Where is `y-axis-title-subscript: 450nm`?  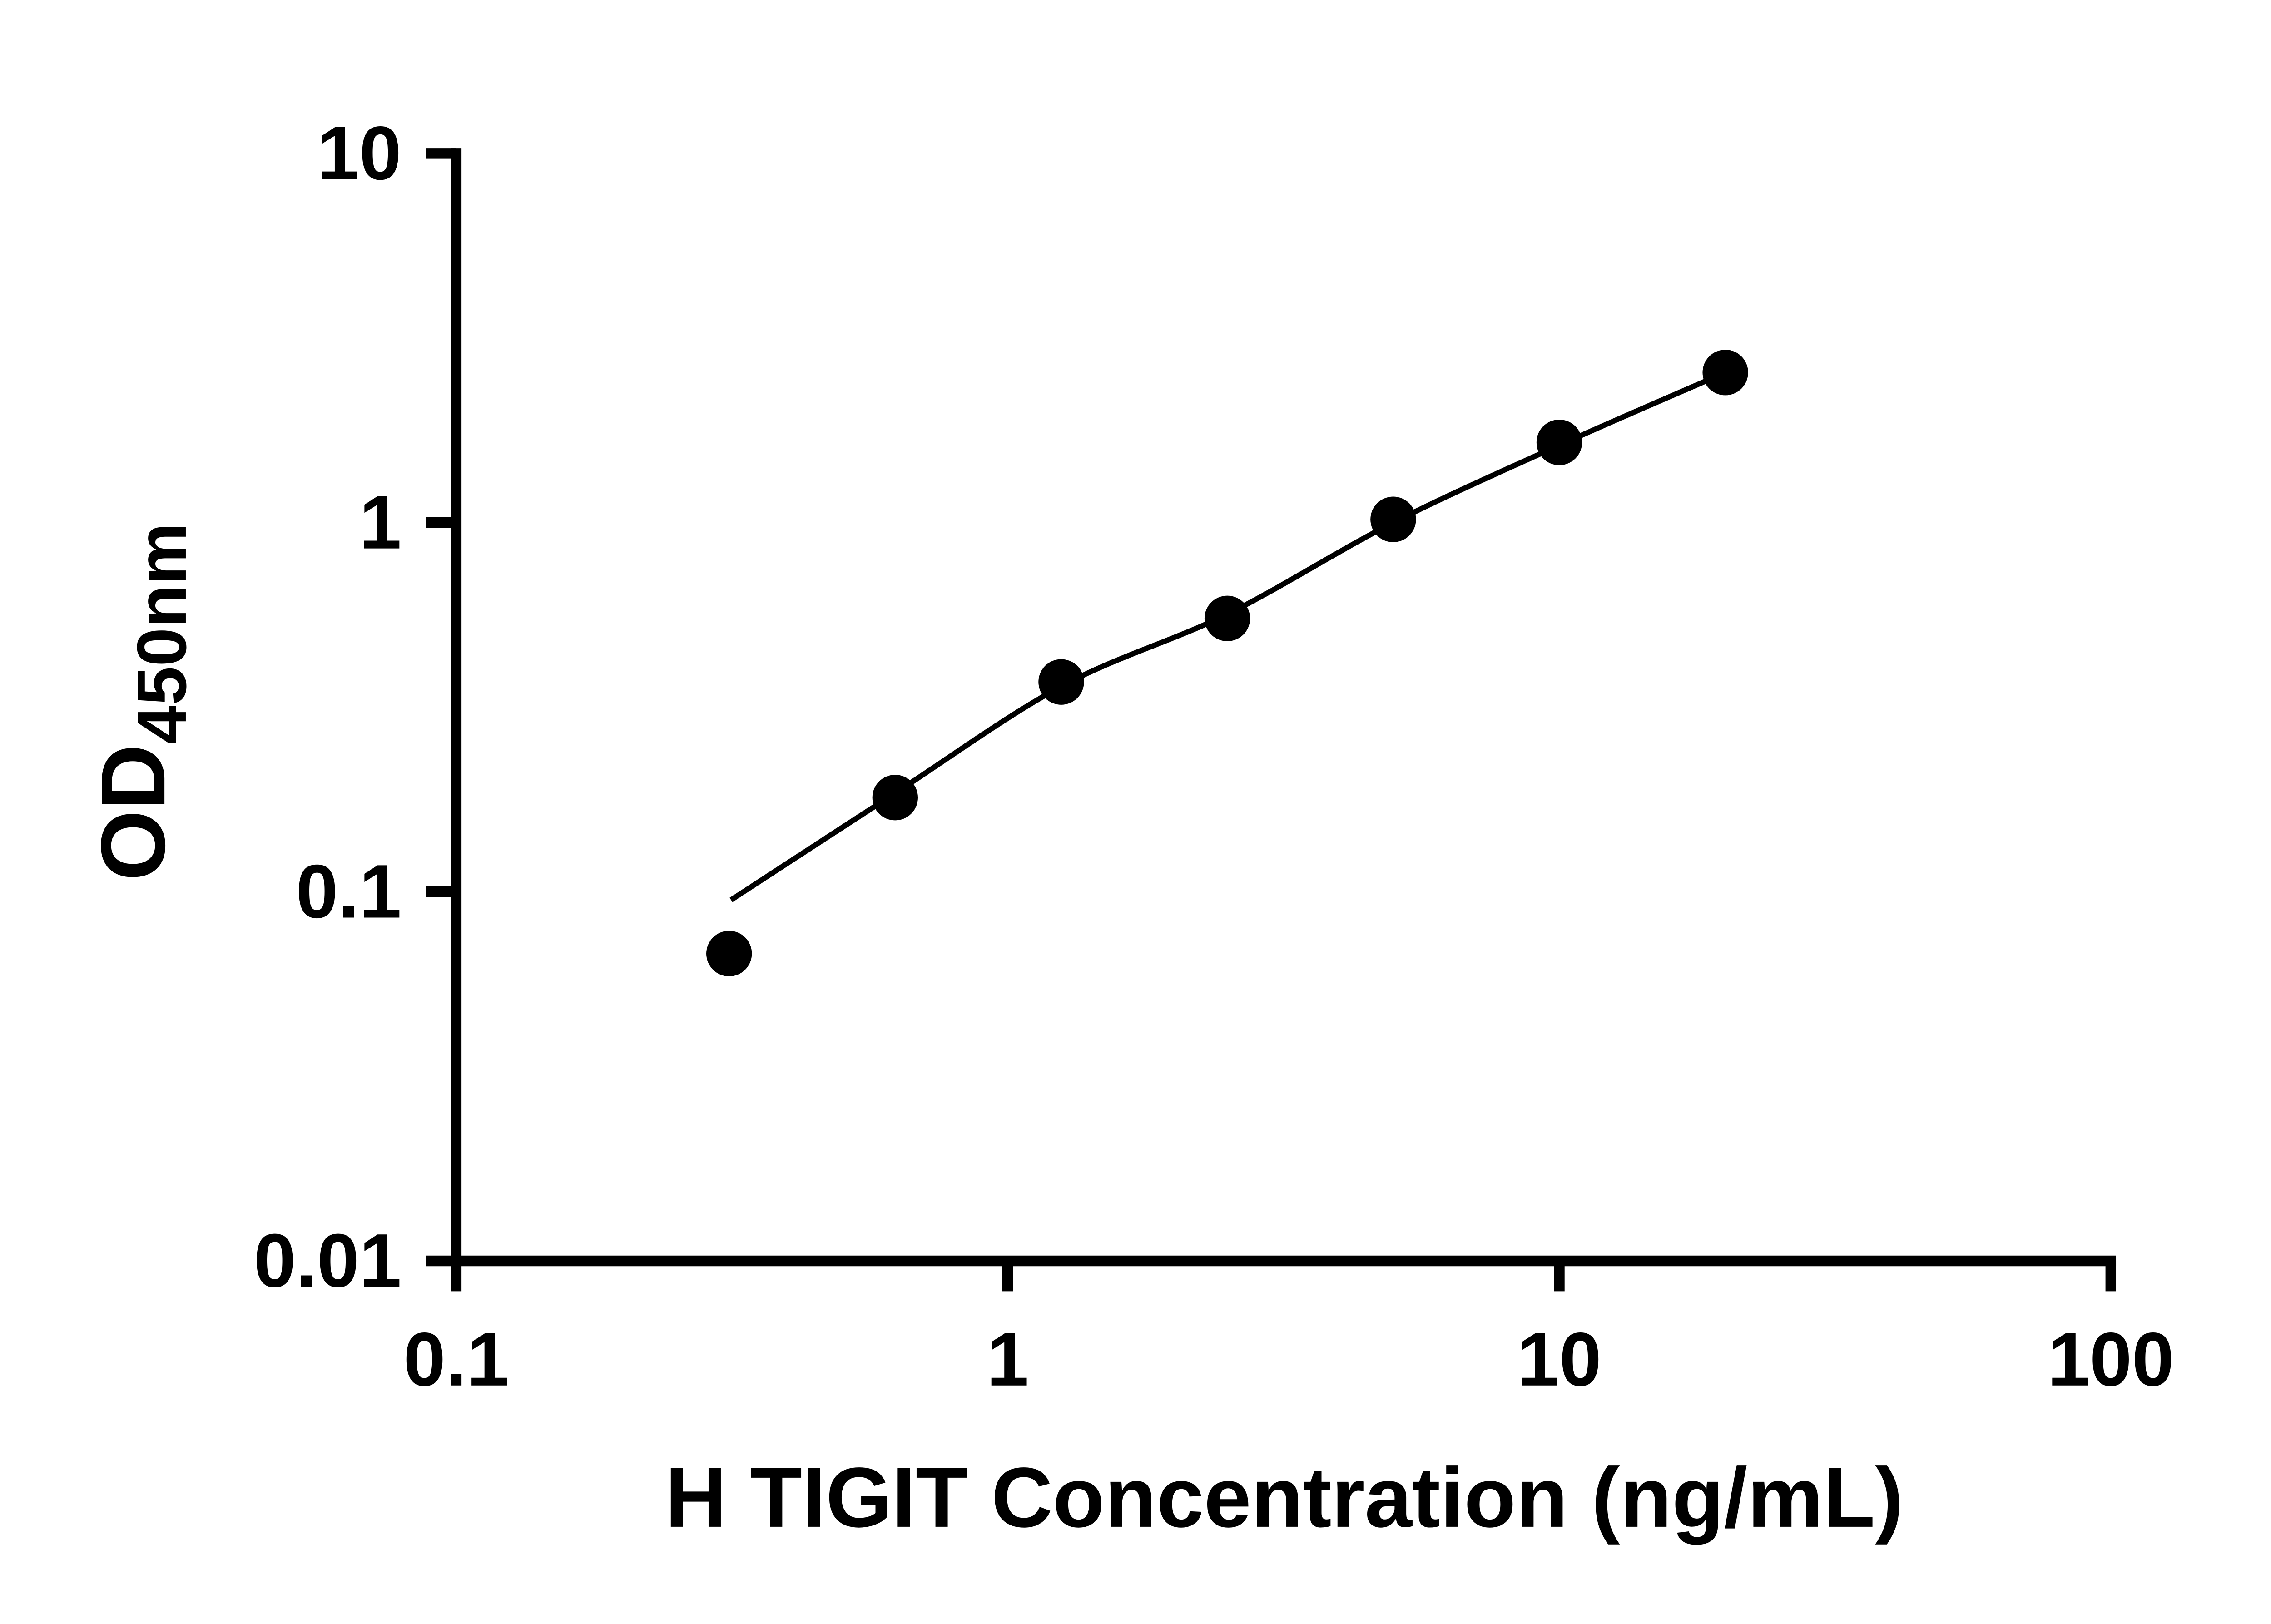
y-axis-title-subscript: 450nm is located at coordinates (162, 633).